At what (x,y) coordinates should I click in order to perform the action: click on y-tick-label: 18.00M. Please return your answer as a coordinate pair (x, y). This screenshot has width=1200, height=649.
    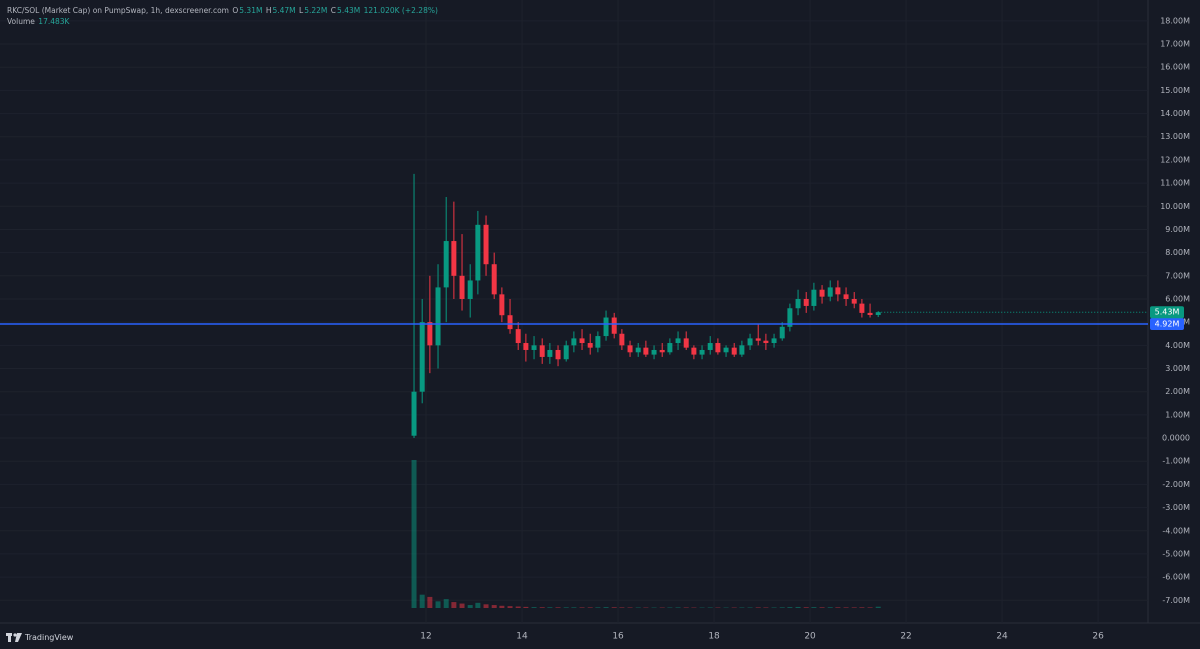
    Looking at the image, I should click on (1175, 20).